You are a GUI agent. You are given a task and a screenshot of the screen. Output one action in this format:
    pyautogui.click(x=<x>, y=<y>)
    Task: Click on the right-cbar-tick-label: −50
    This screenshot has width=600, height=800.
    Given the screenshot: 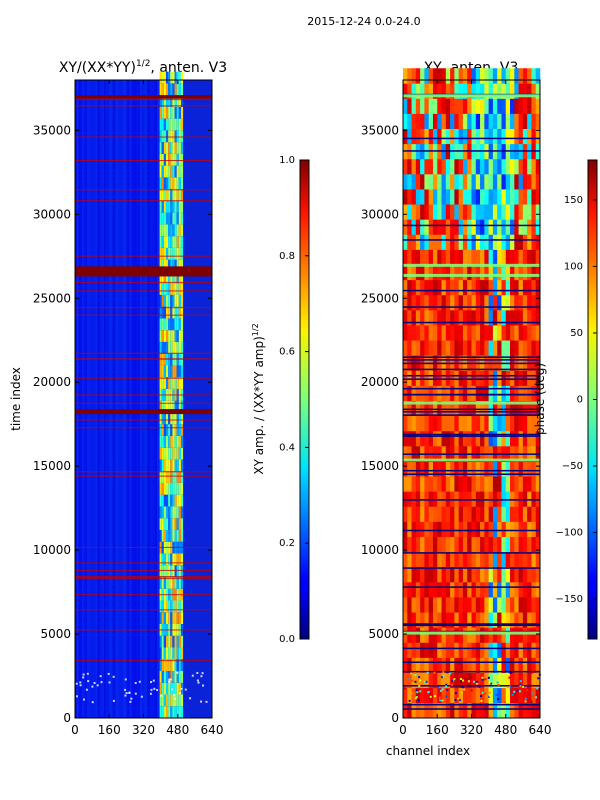 What is the action you would take?
    pyautogui.click(x=572, y=466)
    